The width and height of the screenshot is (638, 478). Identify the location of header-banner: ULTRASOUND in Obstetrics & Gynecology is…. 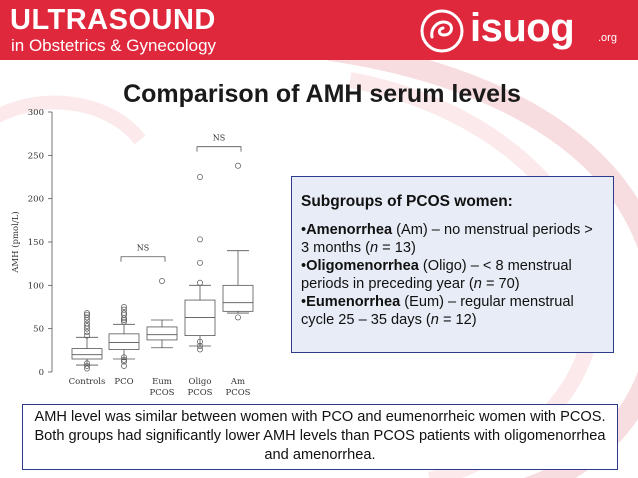
(319, 30).